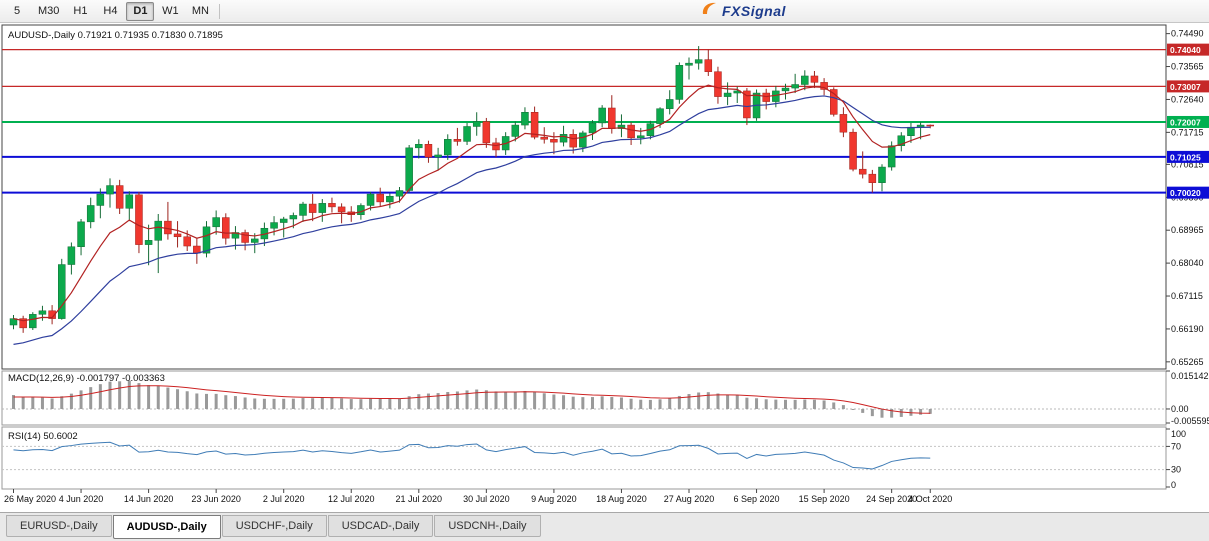  I want to click on tab-usdcad-daily: USDCAD-,Daily, so click(380, 526).